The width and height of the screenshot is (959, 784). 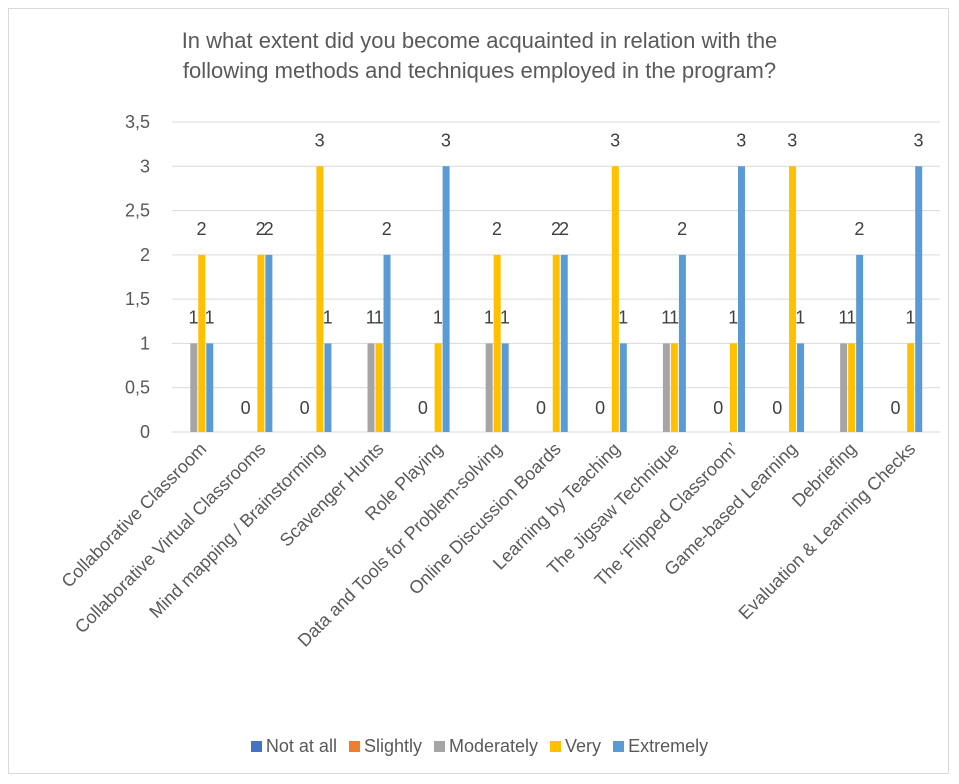 What do you see at coordinates (145, 343) in the screenshot?
I see `y-tick-label: 1` at bounding box center [145, 343].